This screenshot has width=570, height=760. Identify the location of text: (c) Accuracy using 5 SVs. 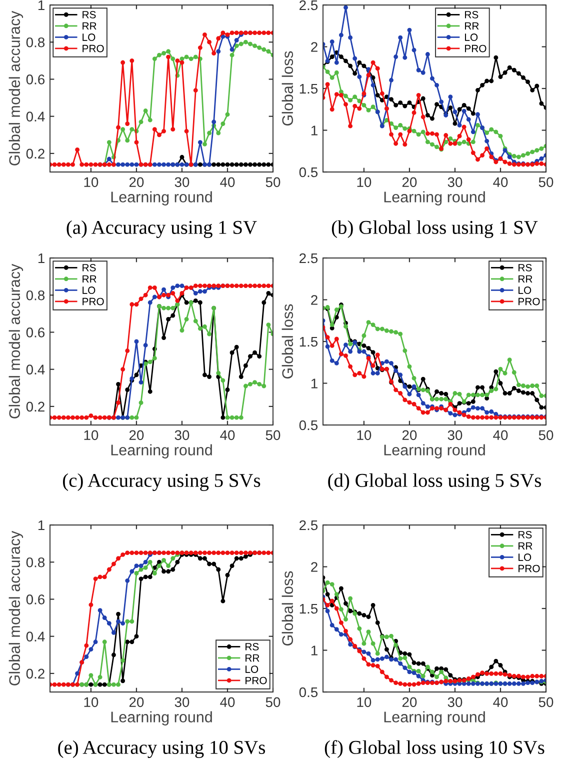
(161, 482).